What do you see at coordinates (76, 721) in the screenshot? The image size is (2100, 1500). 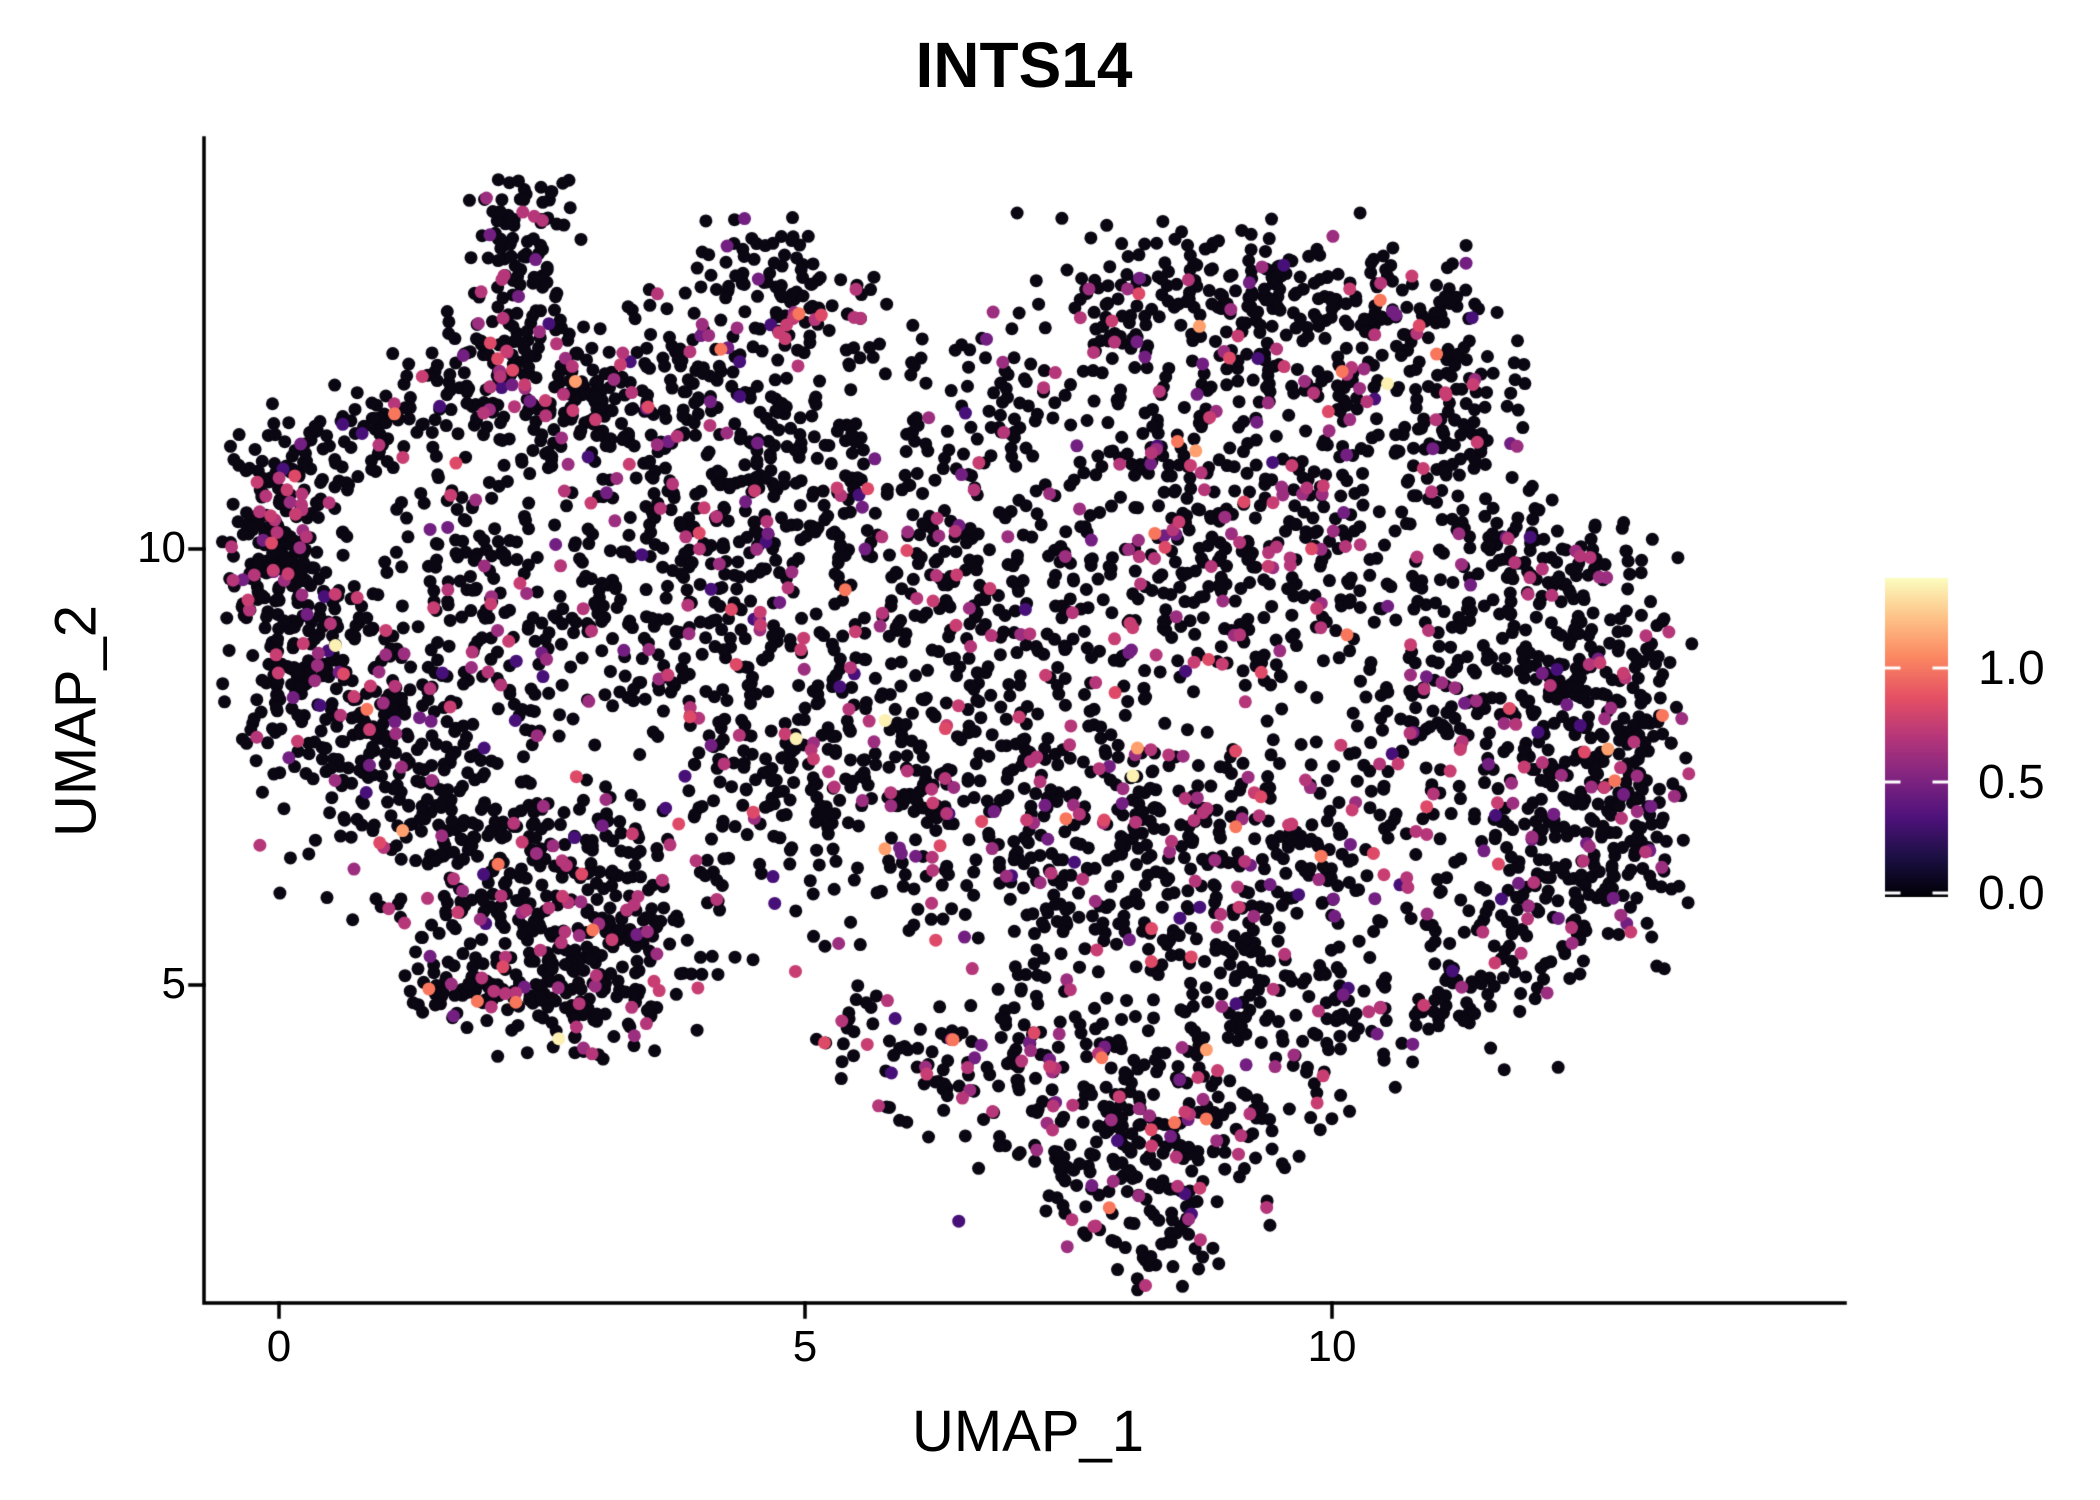 I see `y-axis-title: UMAP_2` at bounding box center [76, 721].